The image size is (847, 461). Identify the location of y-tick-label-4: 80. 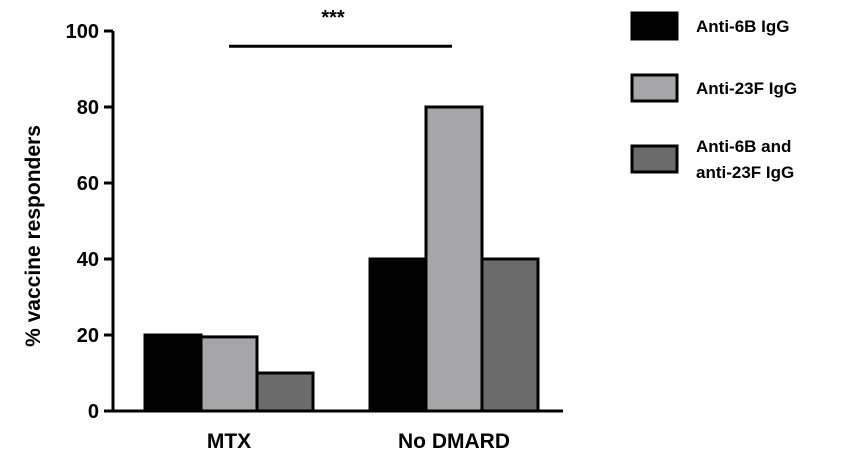
(88, 108).